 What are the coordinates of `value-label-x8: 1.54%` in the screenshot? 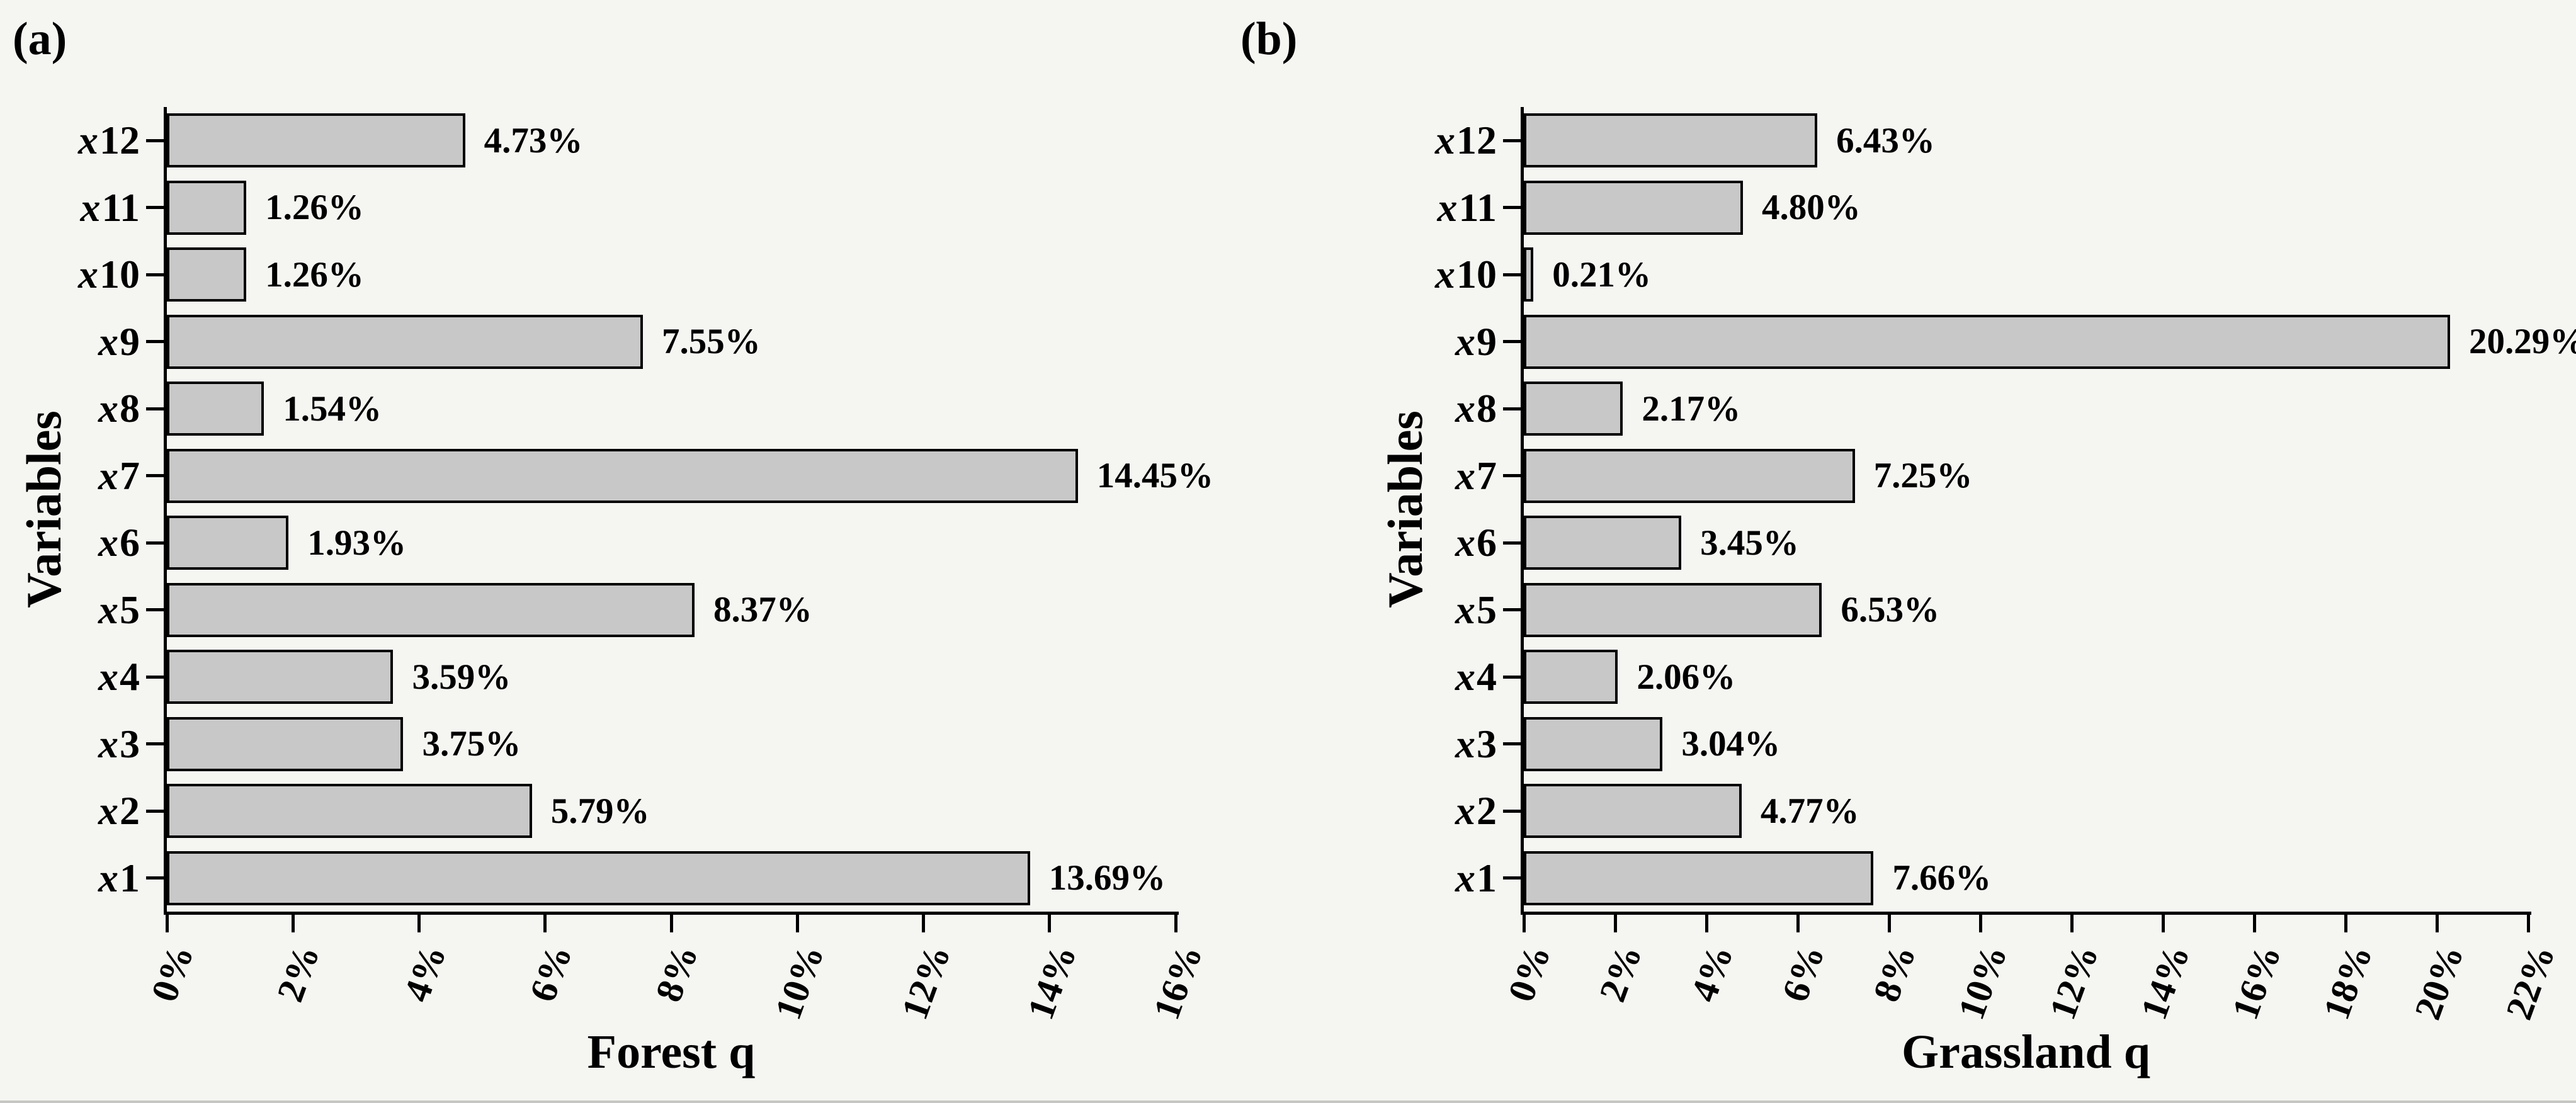 It's located at (332, 408).